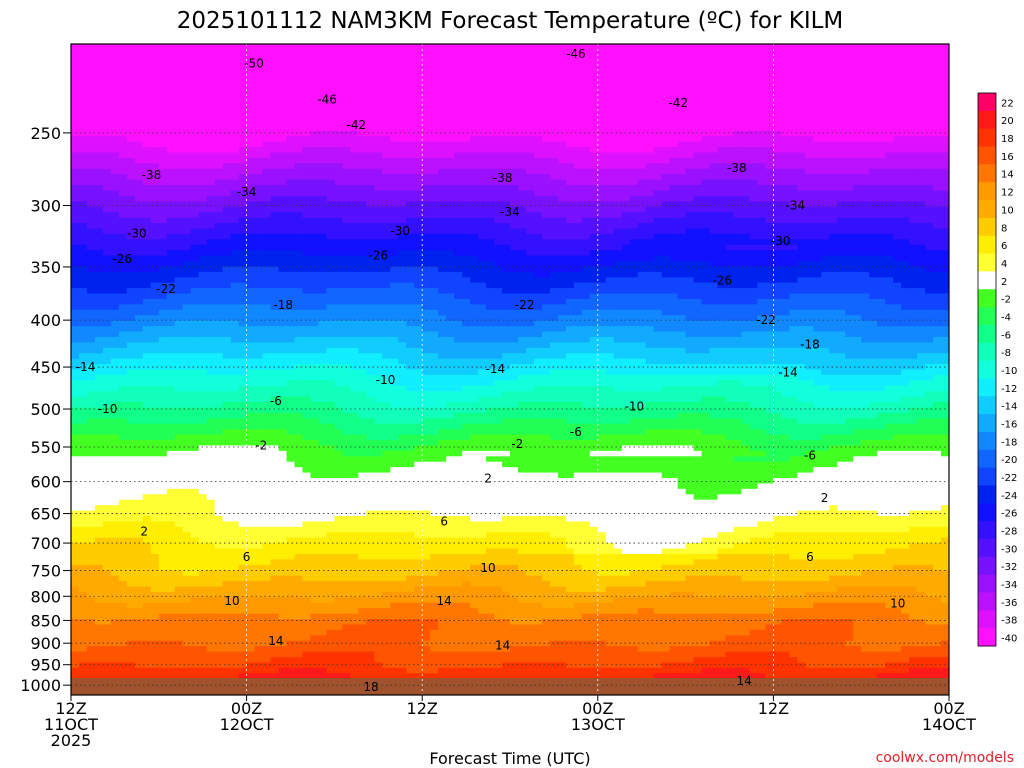  Describe the element at coordinates (1009, 621) in the screenshot. I see `colorbar-label: -38` at that location.